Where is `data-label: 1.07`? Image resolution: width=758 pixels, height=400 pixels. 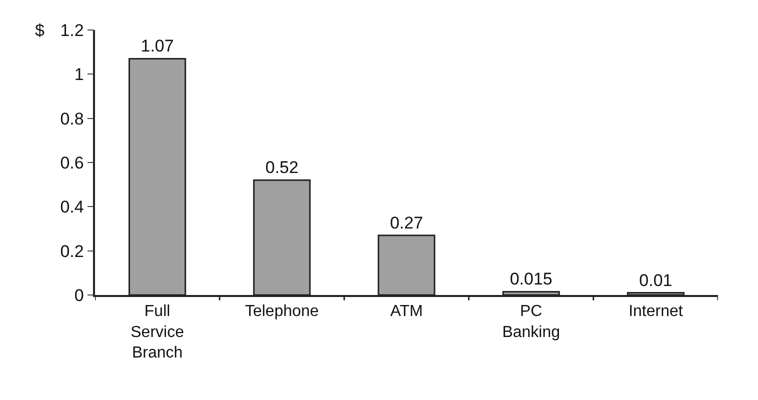
data-label: 1.07 is located at coordinates (157, 46).